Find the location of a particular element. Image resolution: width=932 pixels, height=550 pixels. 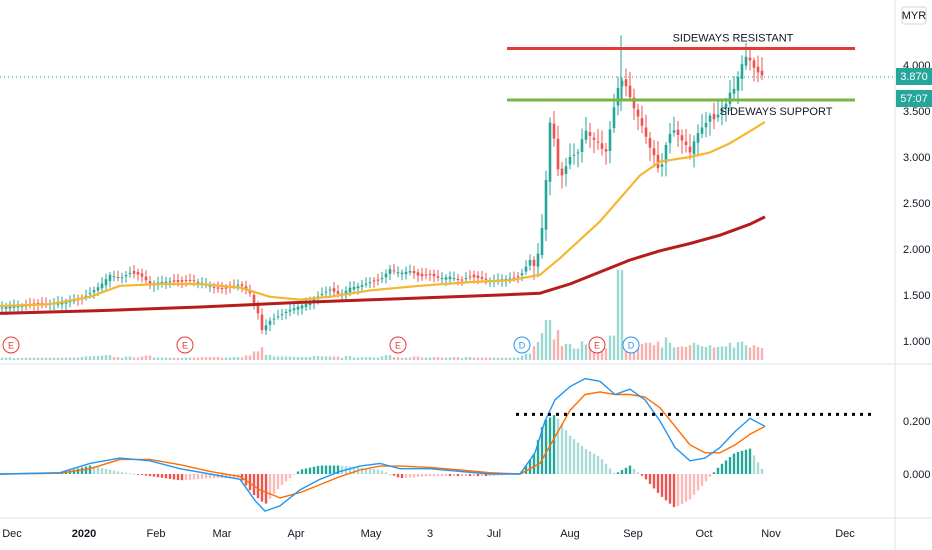

dividend-marker is located at coordinates (631, 345).